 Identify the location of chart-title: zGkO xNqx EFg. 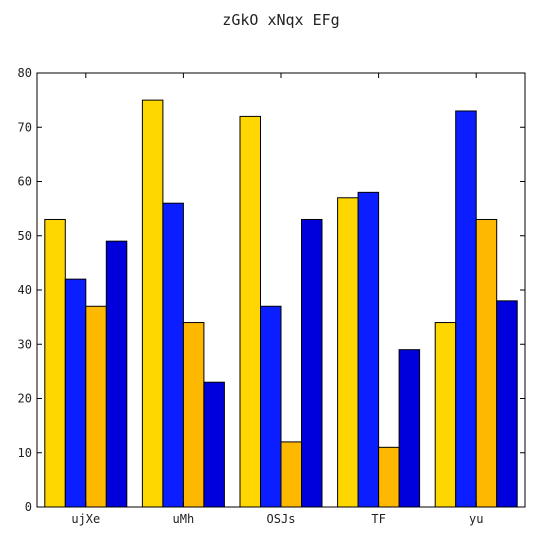
(280, 20).